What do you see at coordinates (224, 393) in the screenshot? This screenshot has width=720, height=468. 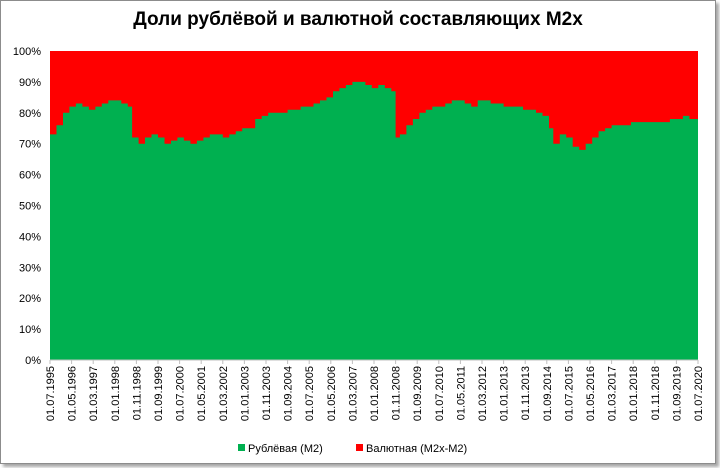 I see `x-tick-label: 01.03.2002` at bounding box center [224, 393].